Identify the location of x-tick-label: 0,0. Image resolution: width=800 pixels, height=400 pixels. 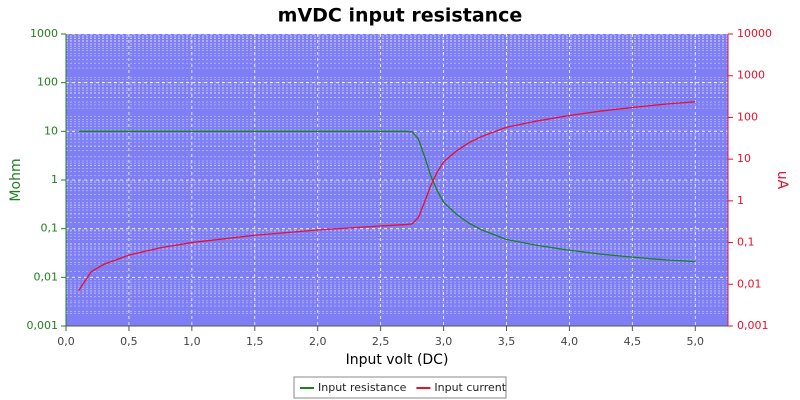
(66, 341).